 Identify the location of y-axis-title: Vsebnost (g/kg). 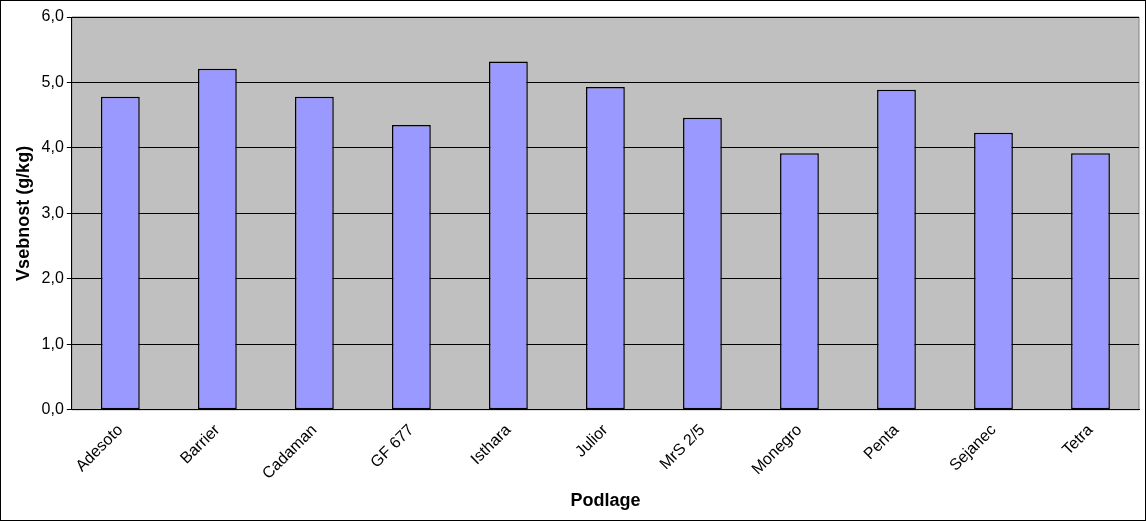
(22, 213).